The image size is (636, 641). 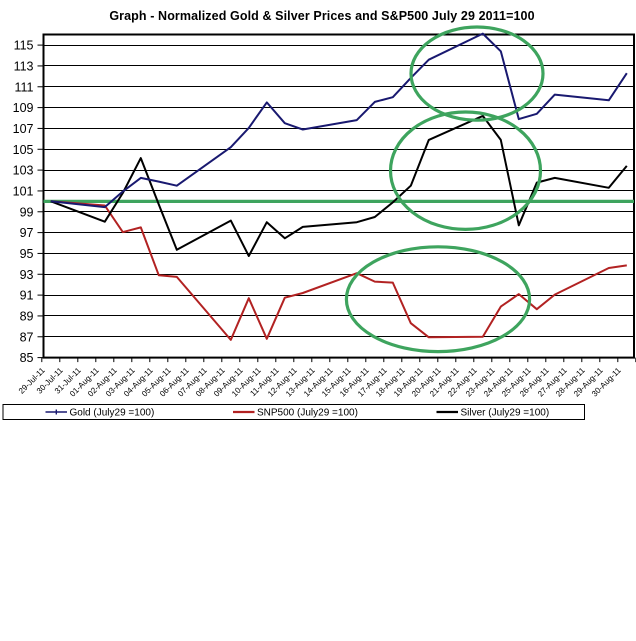 I want to click on svg-text: 87, so click(x=27, y=337).